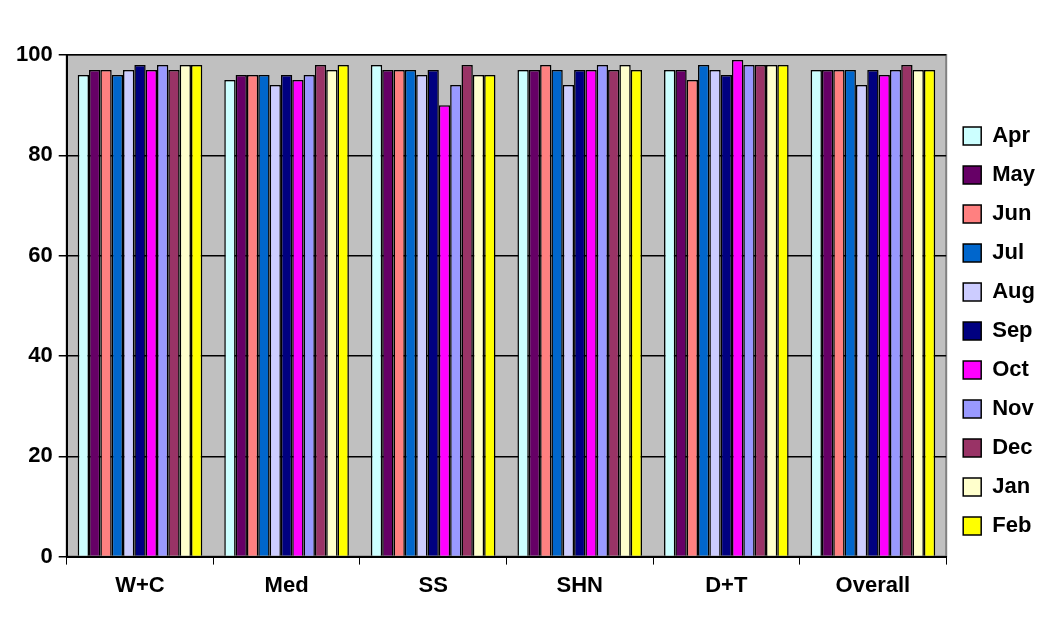 The image size is (1045, 617). What do you see at coordinates (1014, 174) in the screenshot?
I see `legend-label: May` at bounding box center [1014, 174].